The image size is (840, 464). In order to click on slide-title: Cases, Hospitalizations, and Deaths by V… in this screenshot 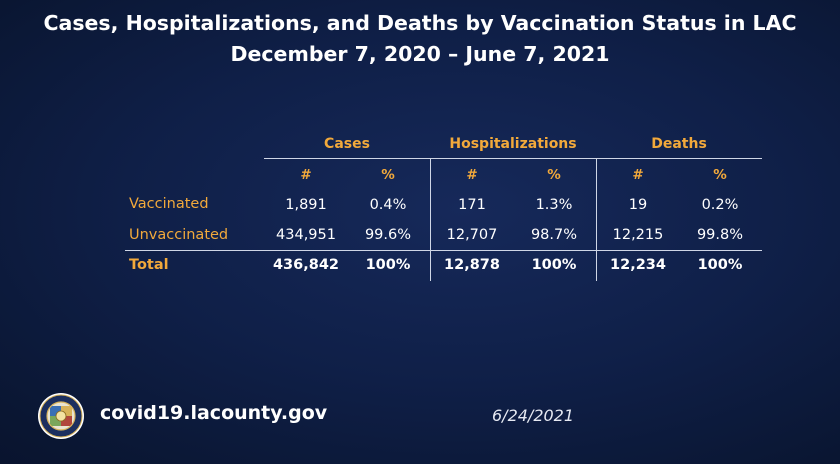, I will do `click(420, 39)`.